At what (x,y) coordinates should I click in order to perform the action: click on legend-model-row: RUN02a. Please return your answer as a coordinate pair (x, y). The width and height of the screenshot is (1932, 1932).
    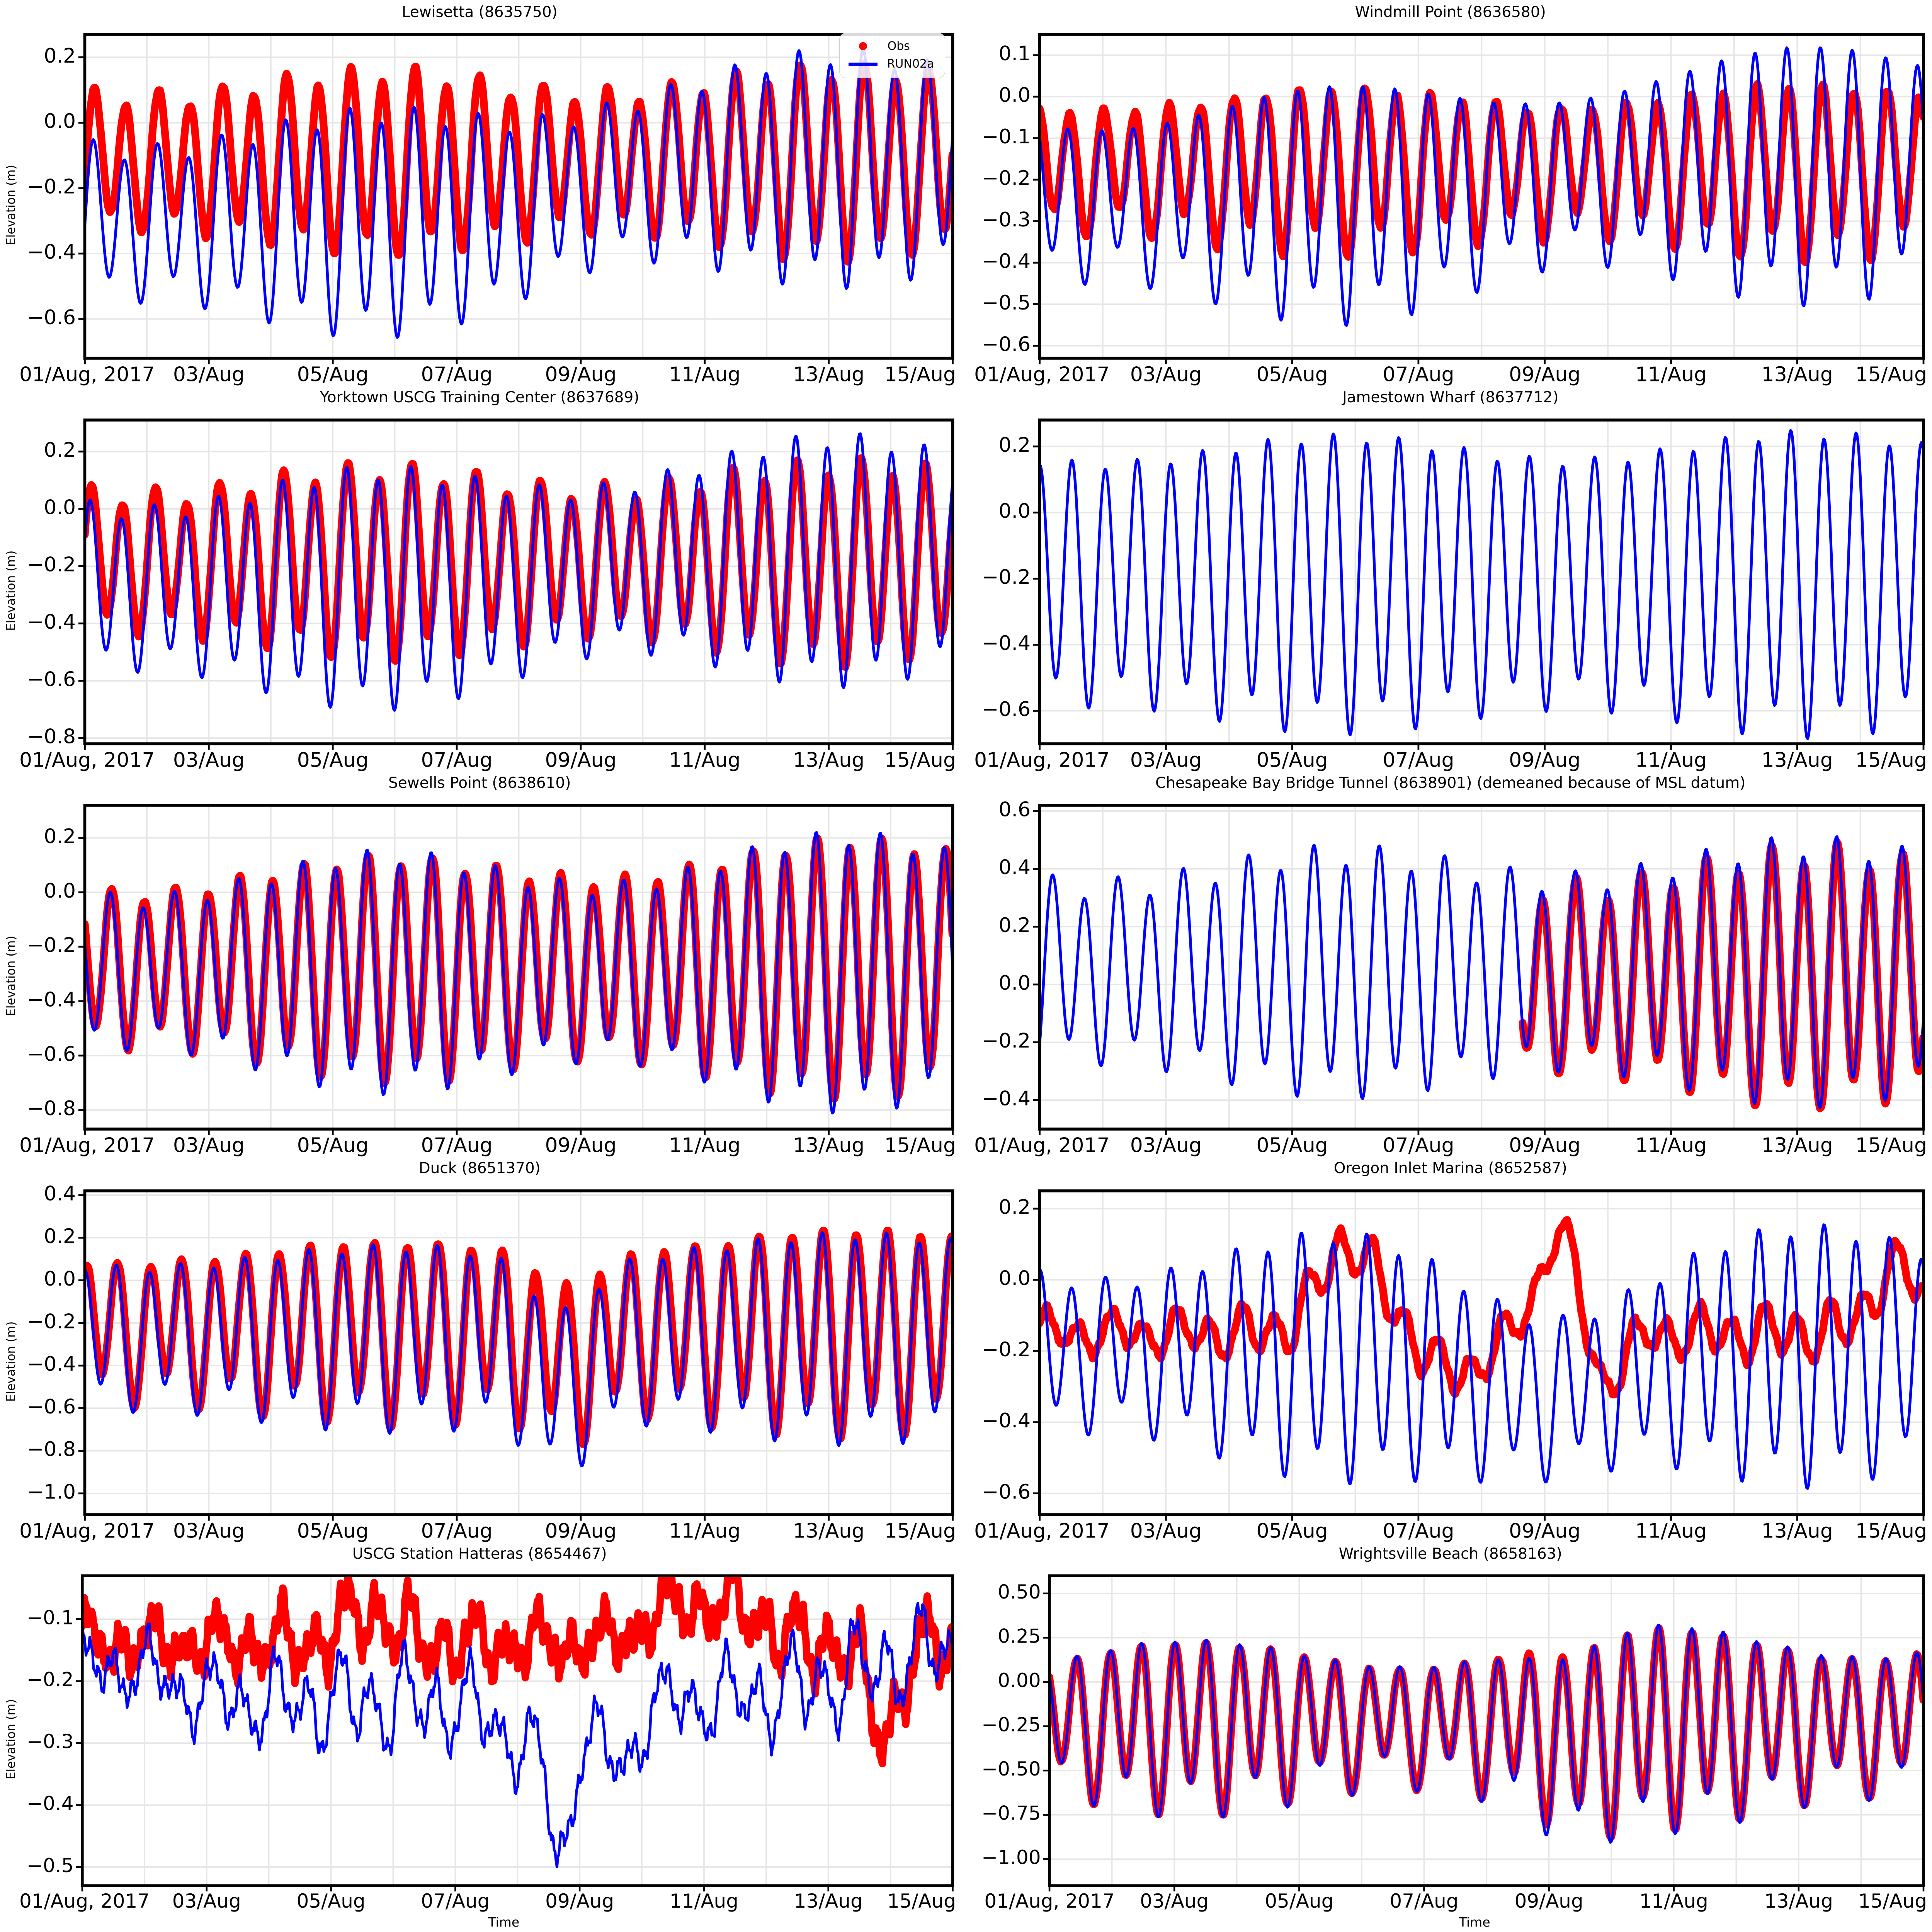
    Looking at the image, I should click on (891, 64).